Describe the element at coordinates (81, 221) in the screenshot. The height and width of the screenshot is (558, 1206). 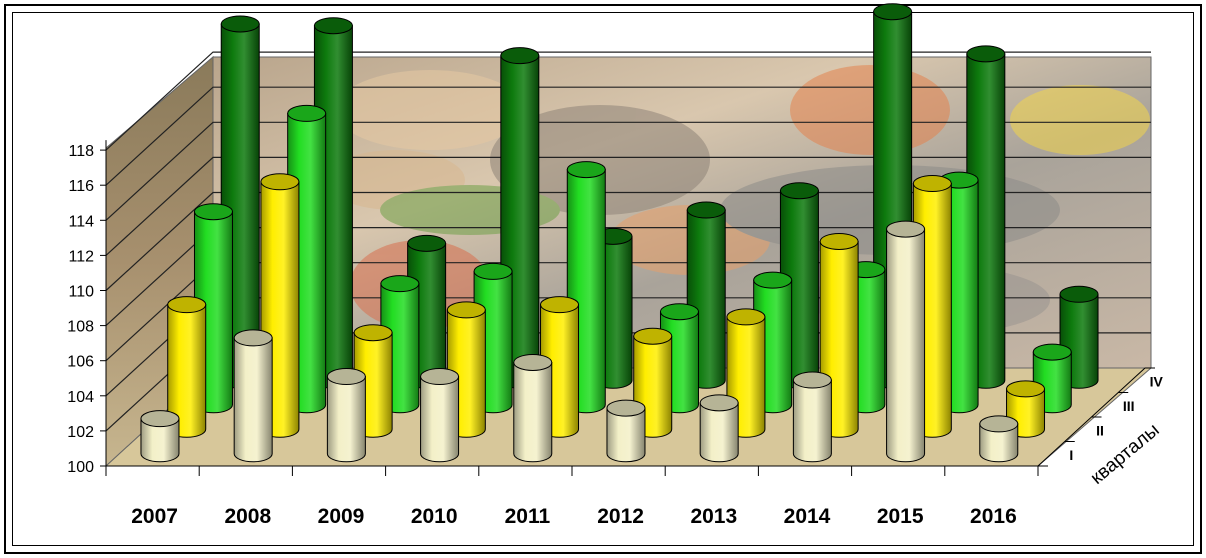
I see `y-tick-label: 114` at that location.